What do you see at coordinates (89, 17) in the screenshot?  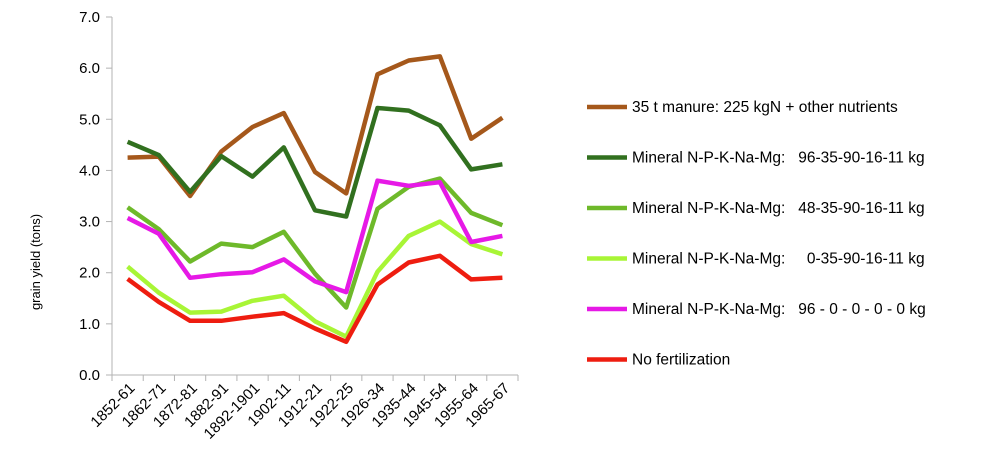 I see `y-tick-label: 7.0` at bounding box center [89, 17].